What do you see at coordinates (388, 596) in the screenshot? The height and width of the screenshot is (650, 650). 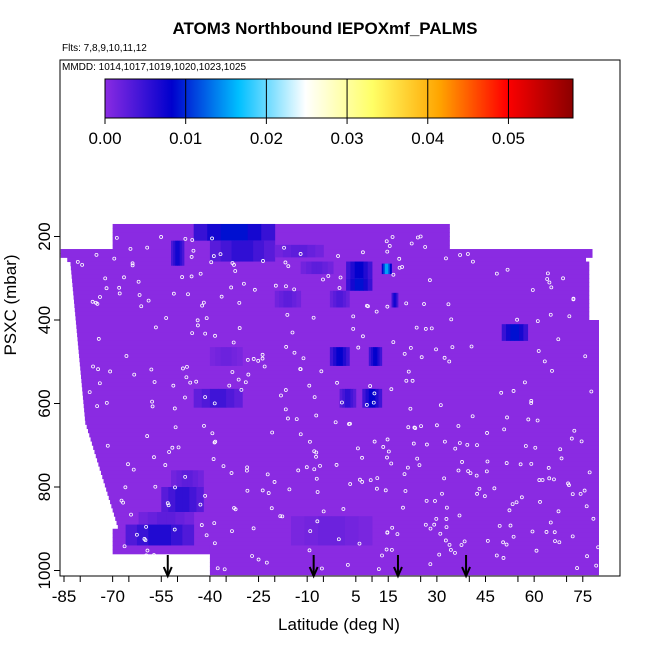 I see `x-tick-label: 15` at bounding box center [388, 596].